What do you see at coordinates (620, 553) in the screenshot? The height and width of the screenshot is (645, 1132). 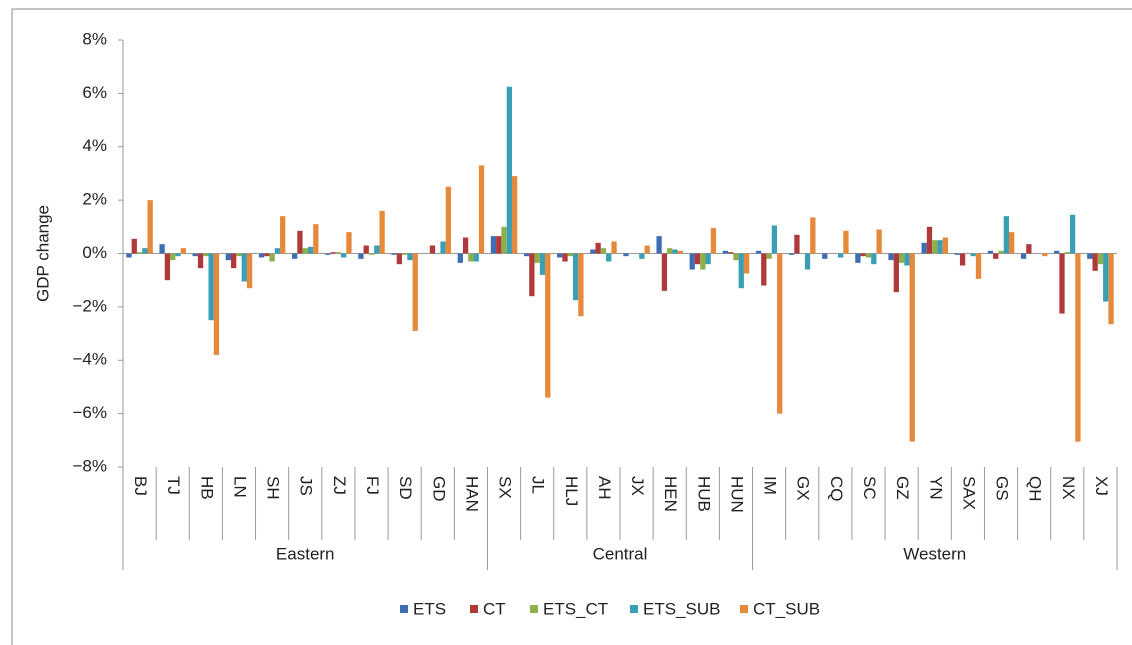 I see `group-label: Central` at bounding box center [620, 553].